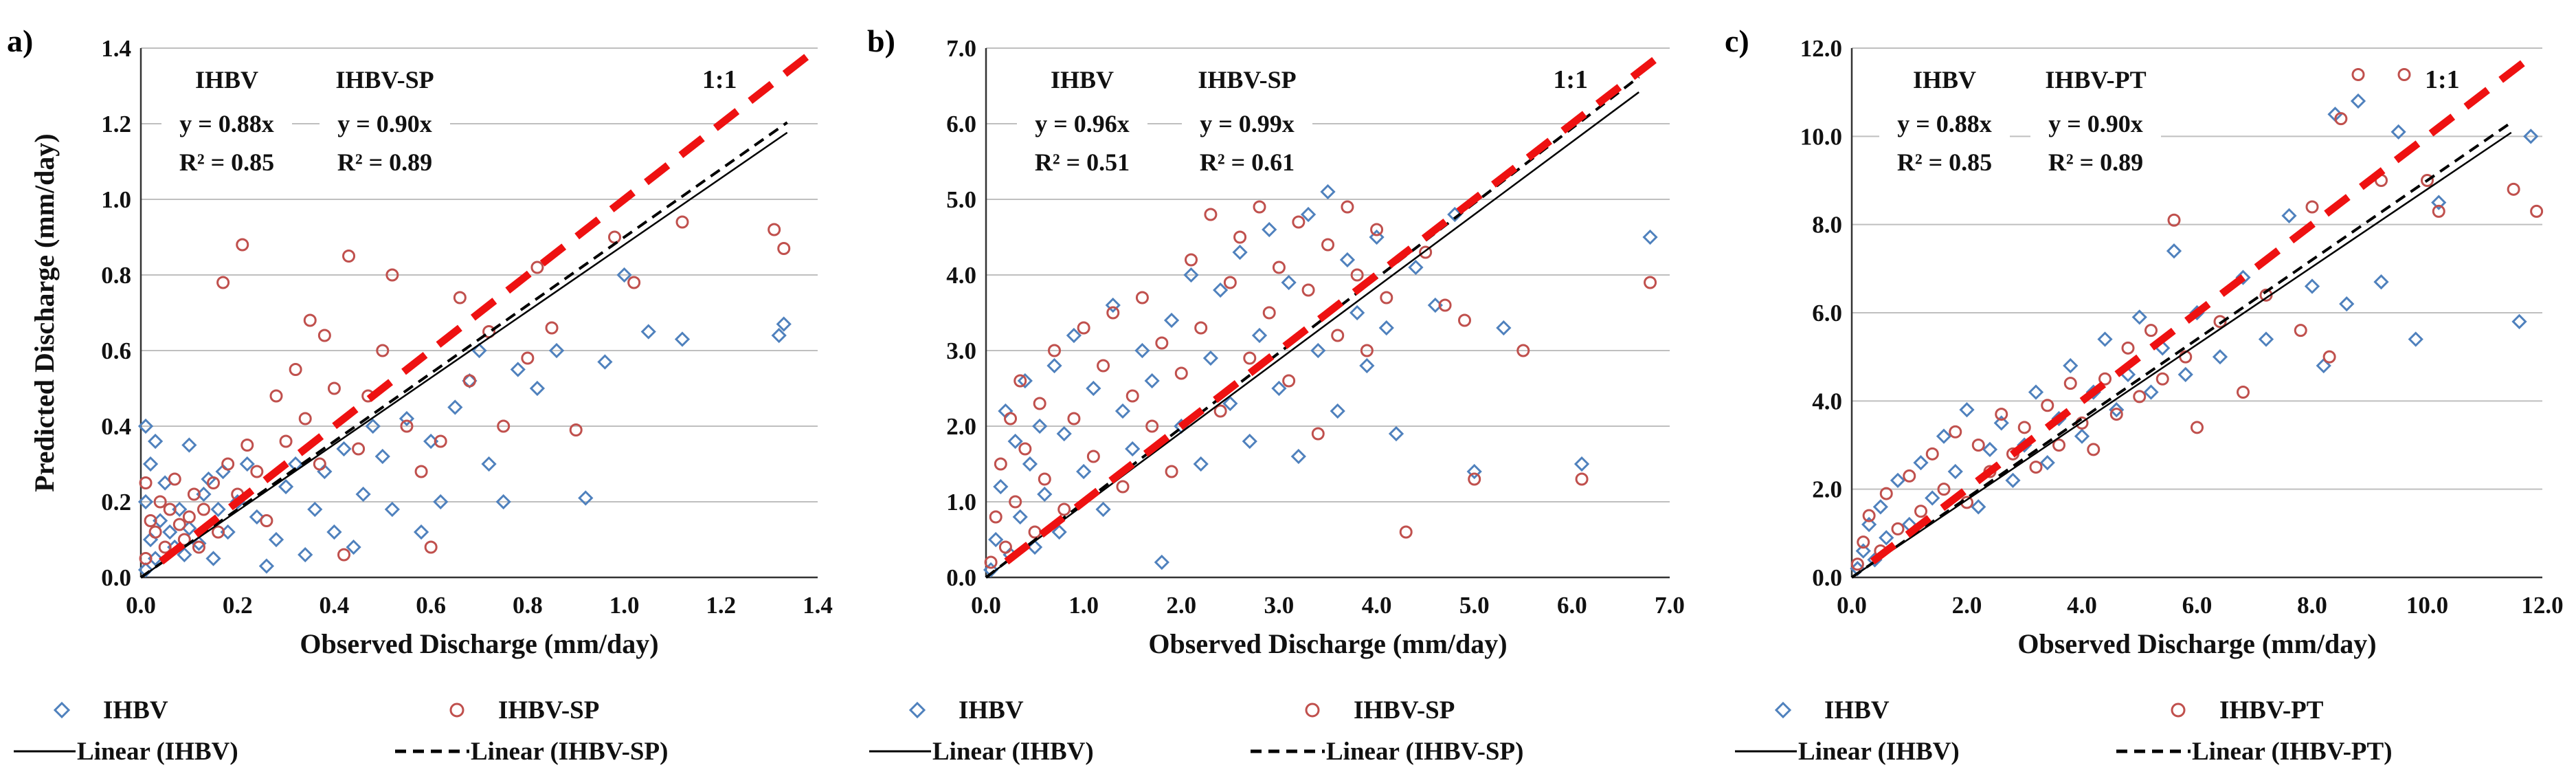 This screenshot has height=774, width=2576. Describe the element at coordinates (2095, 80) in the screenshot. I see `model-heading: IHBV-PT` at that location.